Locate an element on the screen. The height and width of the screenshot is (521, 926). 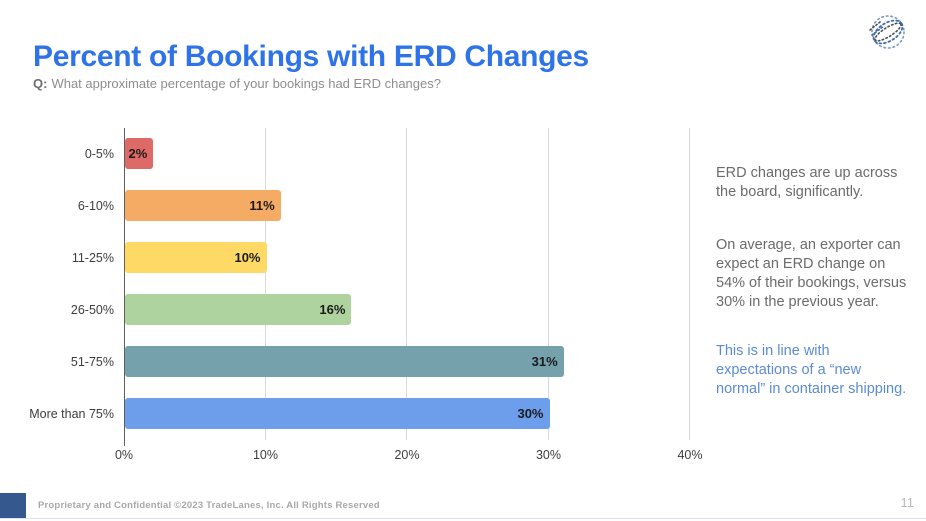
bar: 16% is located at coordinates (238, 309).